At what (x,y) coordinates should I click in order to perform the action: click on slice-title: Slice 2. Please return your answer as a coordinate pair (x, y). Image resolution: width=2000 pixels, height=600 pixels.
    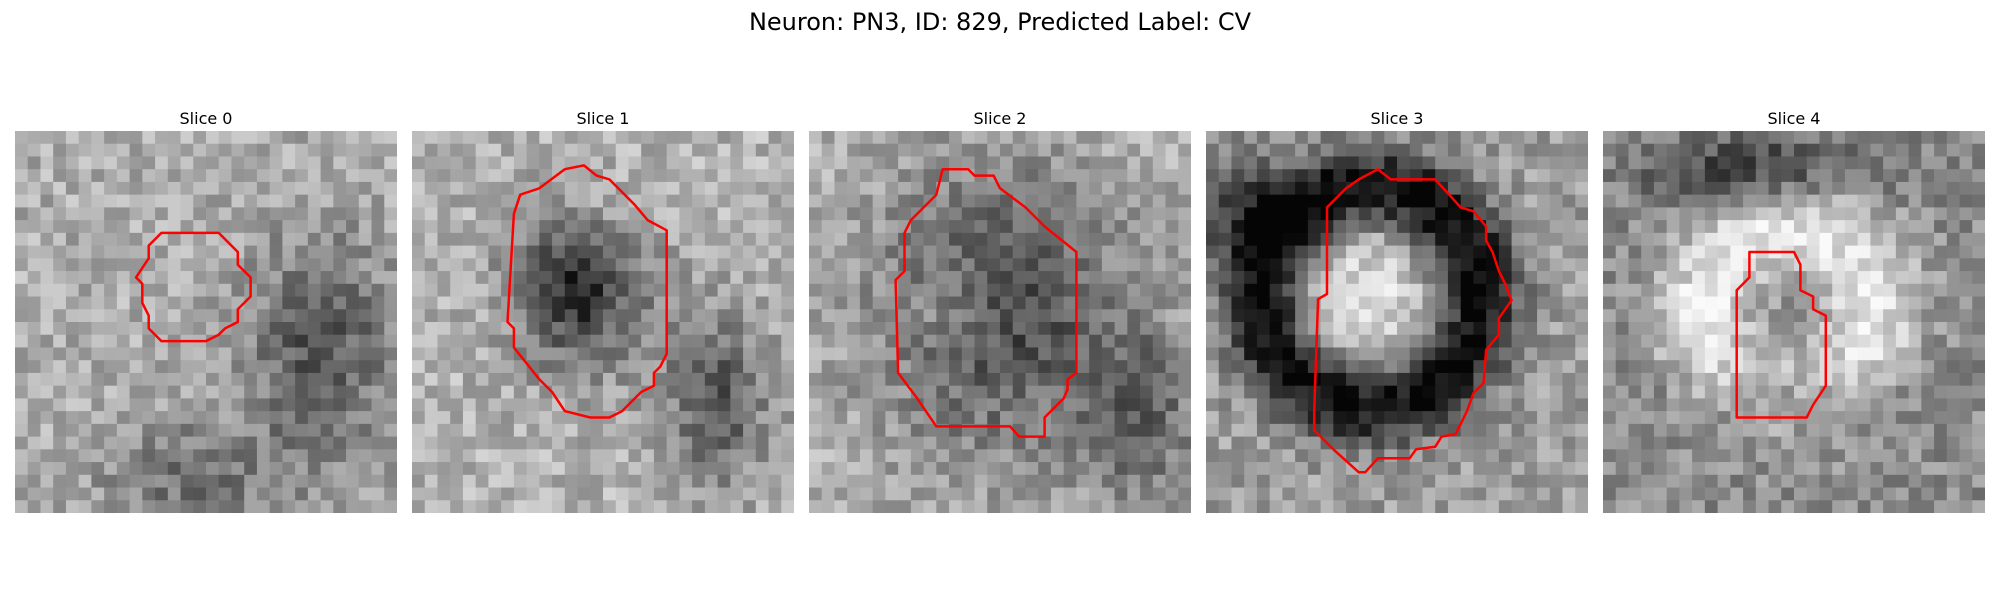
    Looking at the image, I should click on (1000, 118).